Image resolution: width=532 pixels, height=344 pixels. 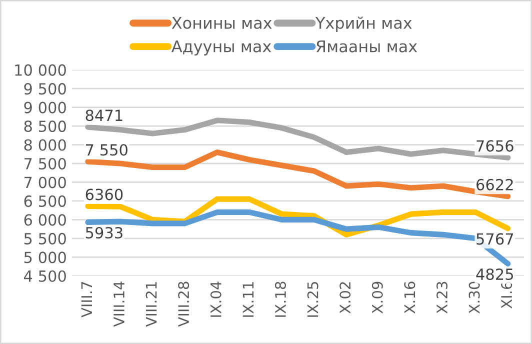 I want to click on x-tick-label: VIII.28, so click(x=184, y=304).